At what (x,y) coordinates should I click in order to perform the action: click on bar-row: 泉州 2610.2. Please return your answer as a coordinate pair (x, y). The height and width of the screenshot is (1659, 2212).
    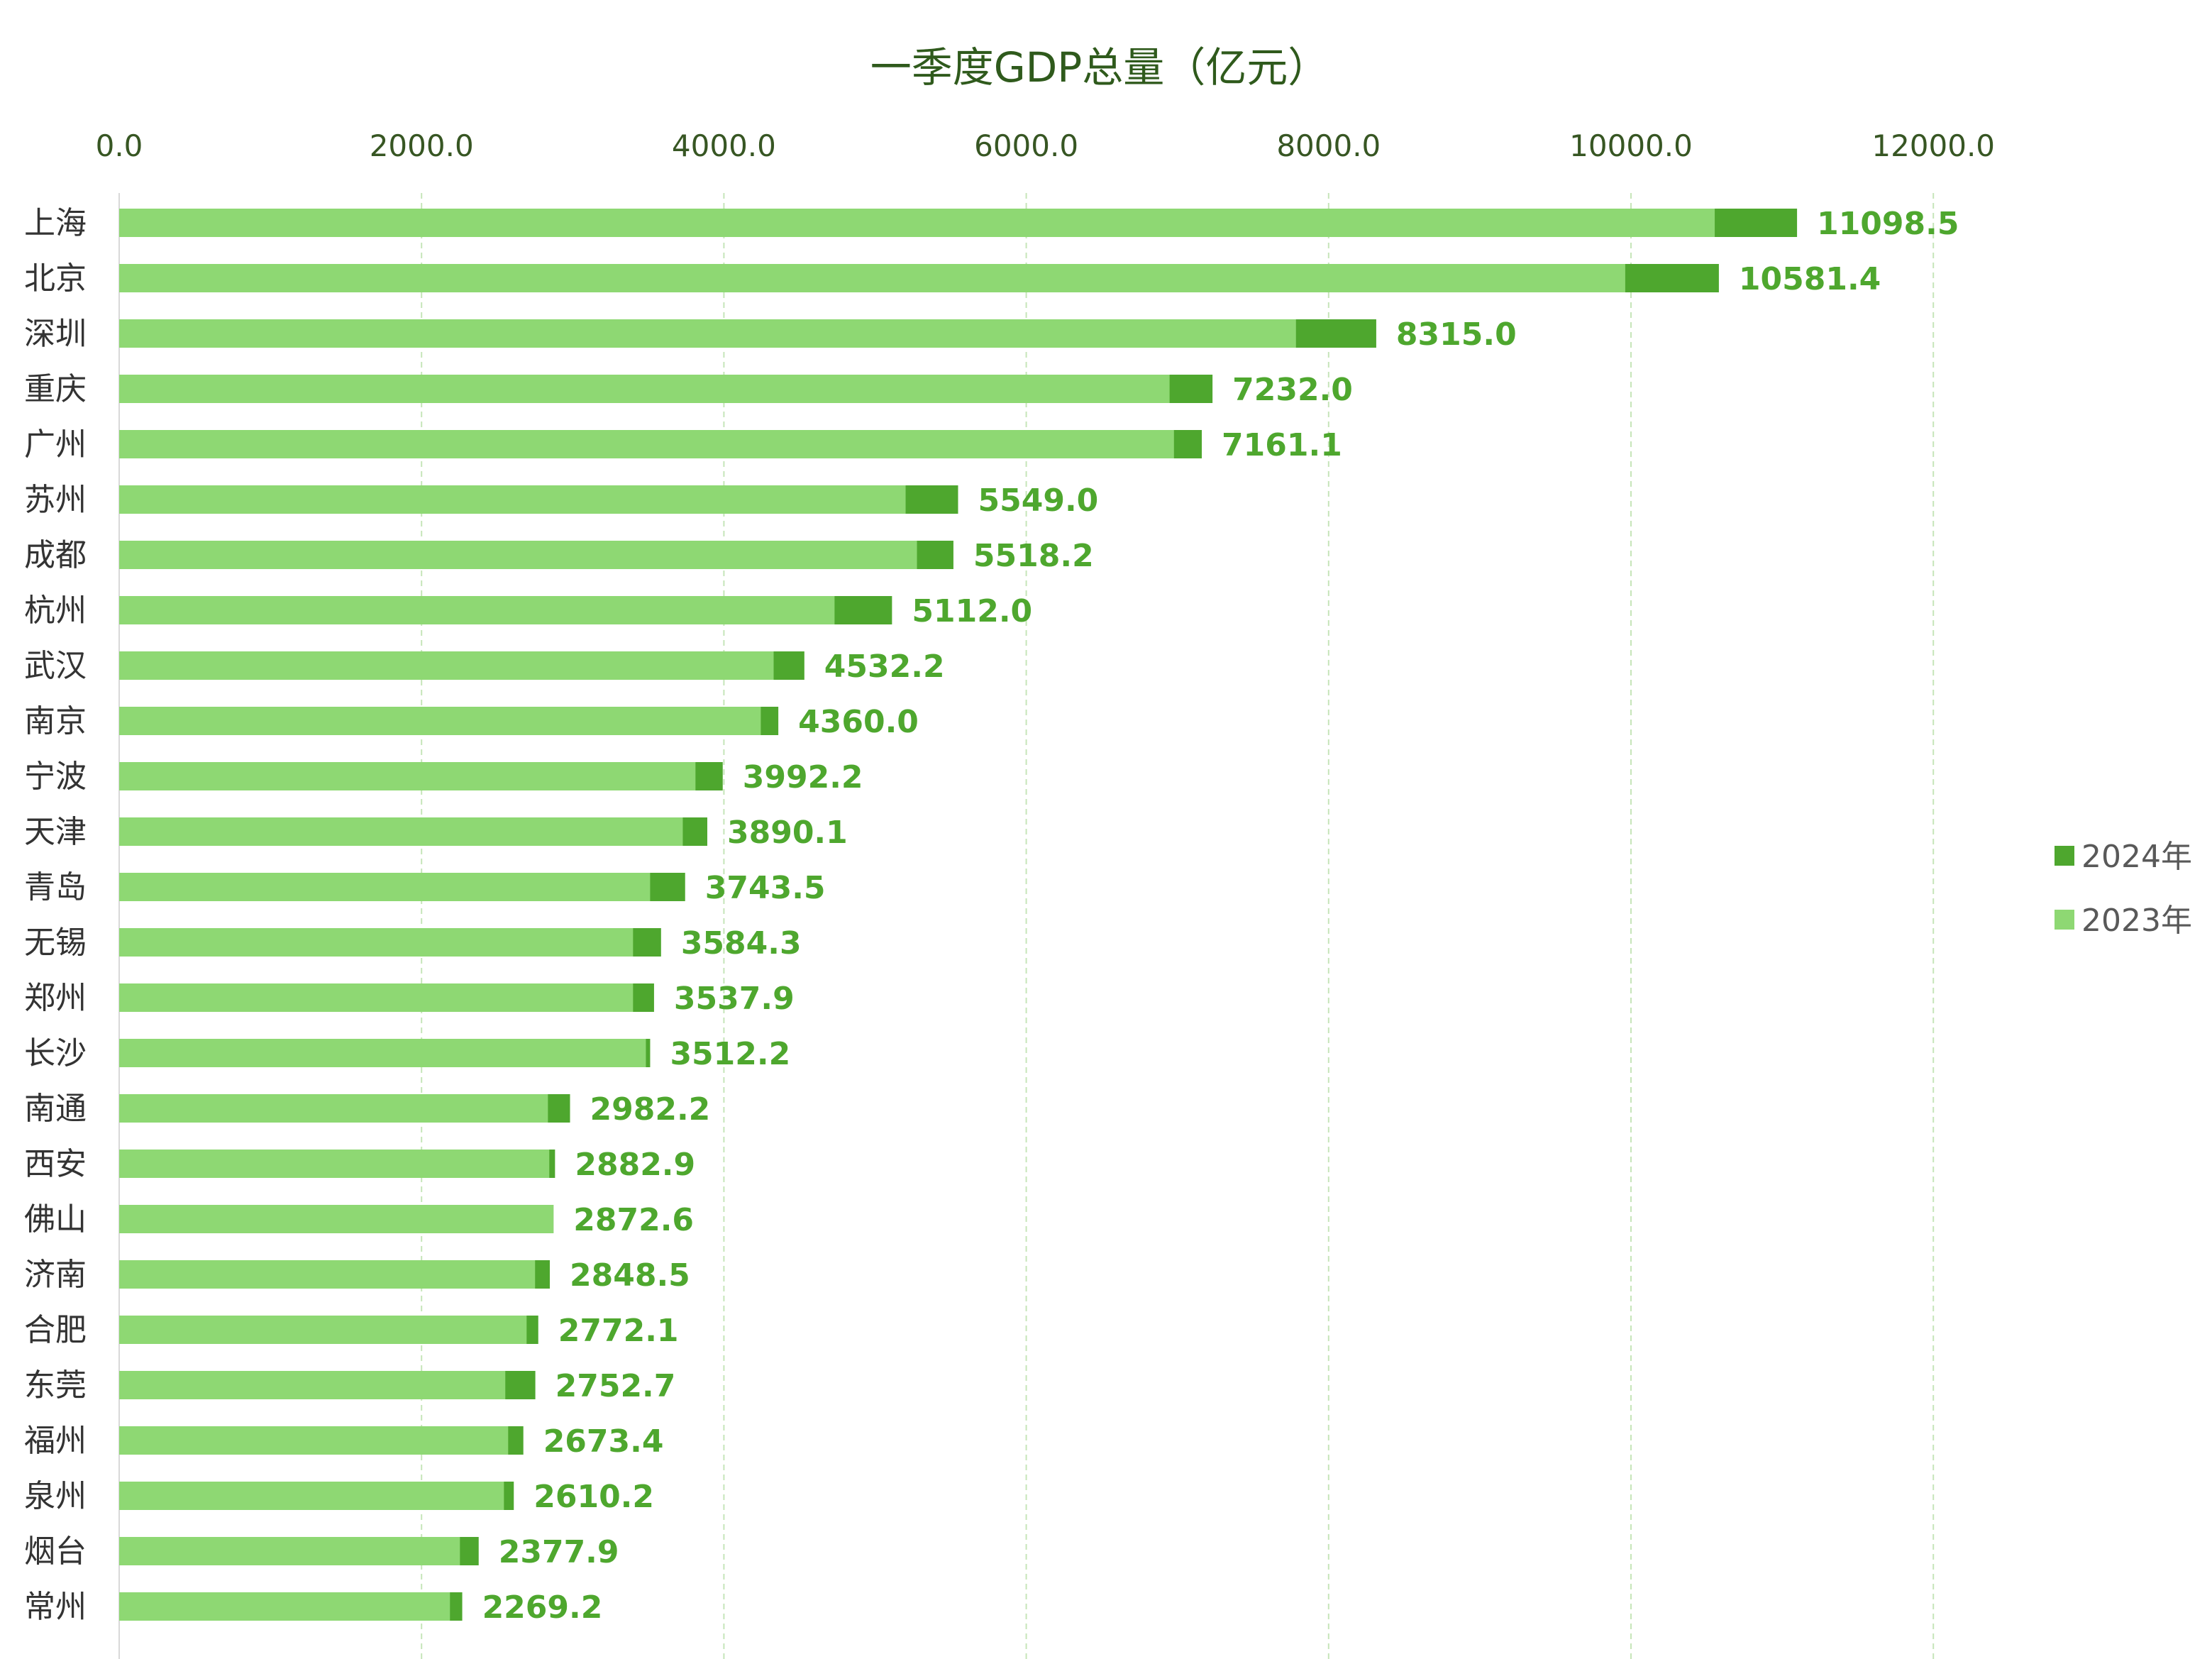
    Looking at the image, I should click on (339, 1497).